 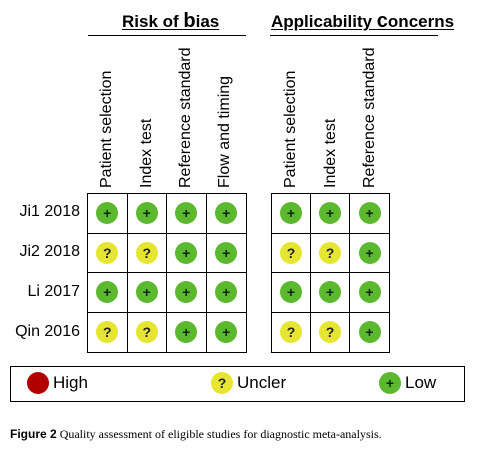 I want to click on rob-col-flow-and-timing: Flow and timing, so click(x=224, y=131).